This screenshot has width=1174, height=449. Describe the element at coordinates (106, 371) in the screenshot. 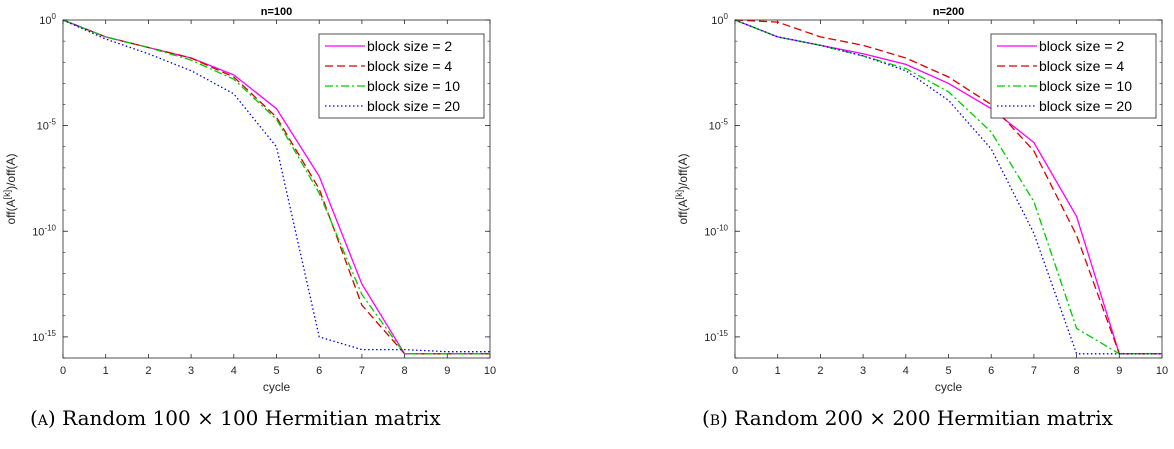

I see `x-tick-label-a-1: 1` at that location.